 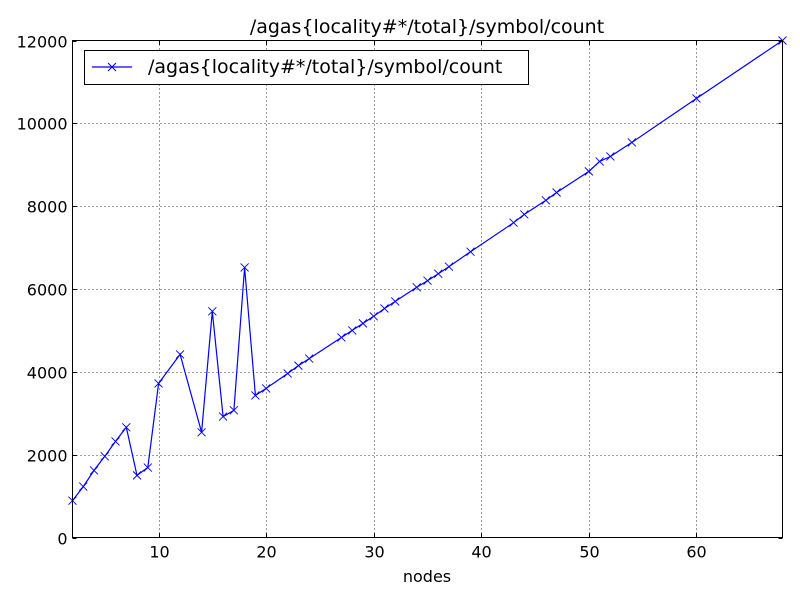 What do you see at coordinates (427, 27) in the screenshot?
I see `chart-title: /agas{locality#*/total}/symbol/count` at bounding box center [427, 27].